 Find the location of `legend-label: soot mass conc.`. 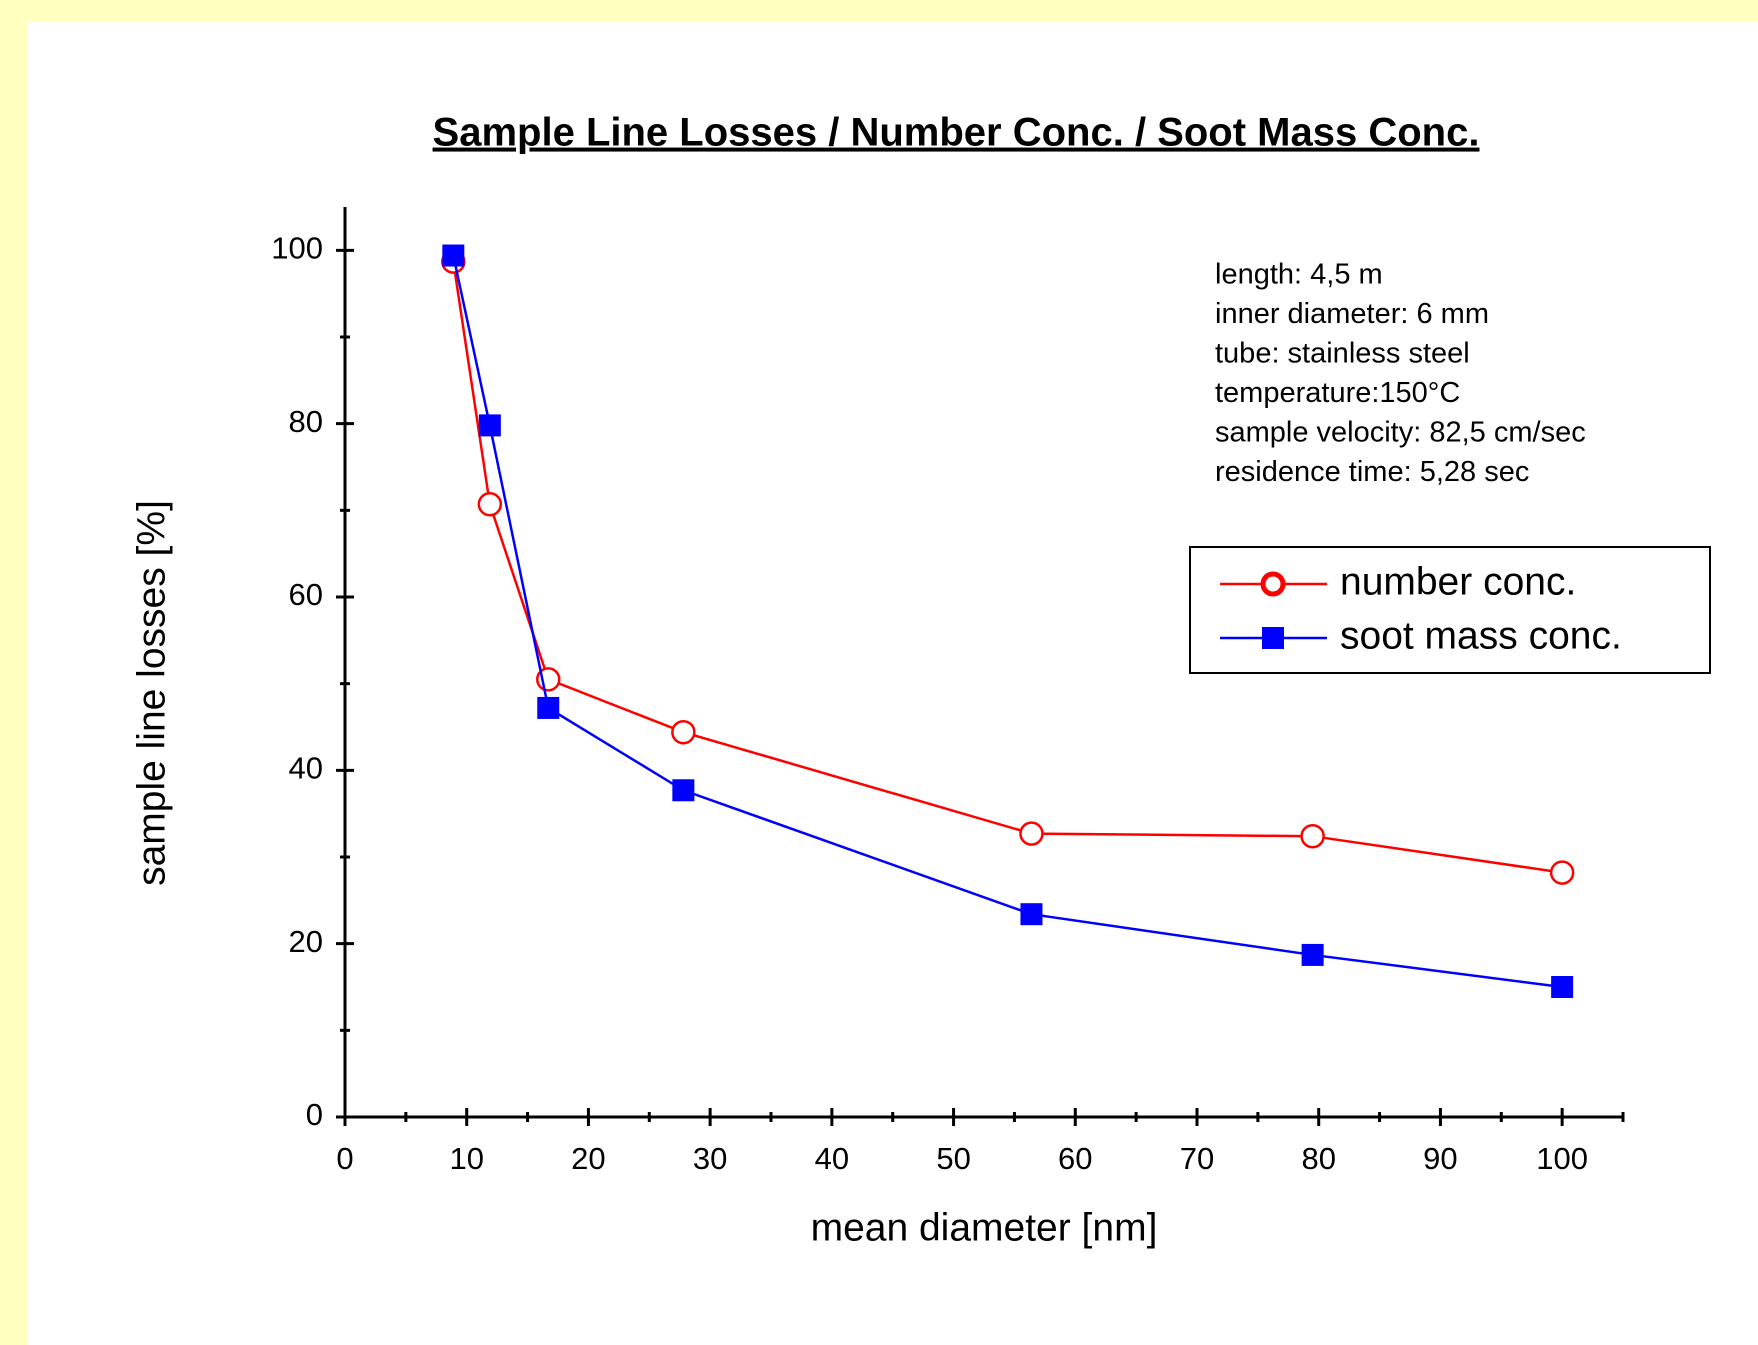

legend-label: soot mass conc. is located at coordinates (1481, 635).